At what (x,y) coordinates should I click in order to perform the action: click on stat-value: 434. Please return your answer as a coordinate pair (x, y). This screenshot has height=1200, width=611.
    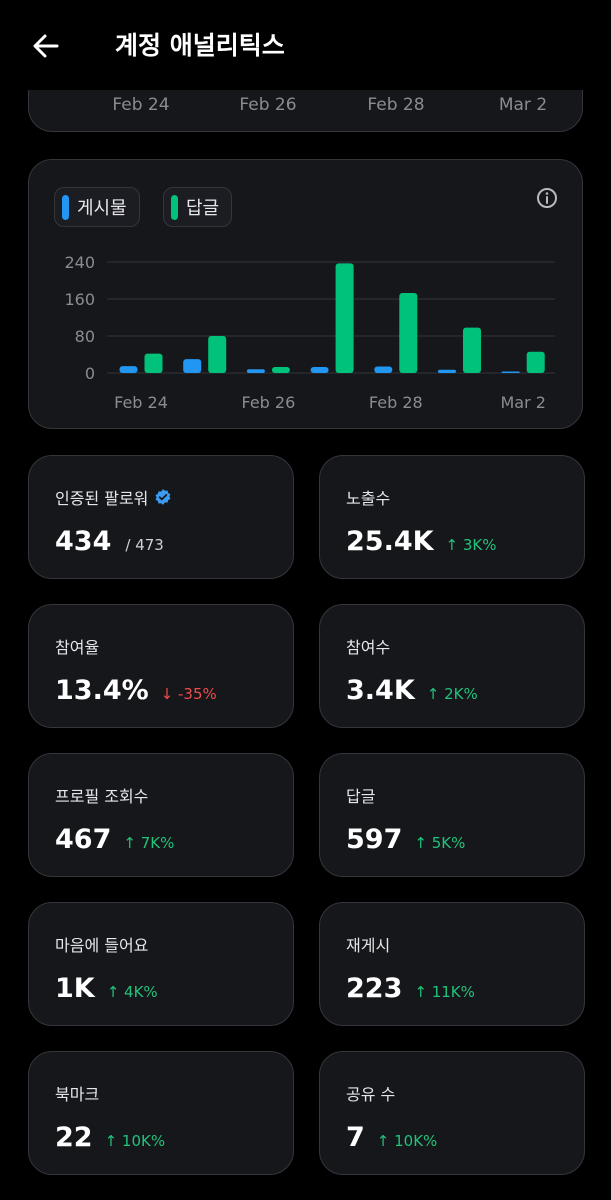
    Looking at the image, I should click on (83, 541).